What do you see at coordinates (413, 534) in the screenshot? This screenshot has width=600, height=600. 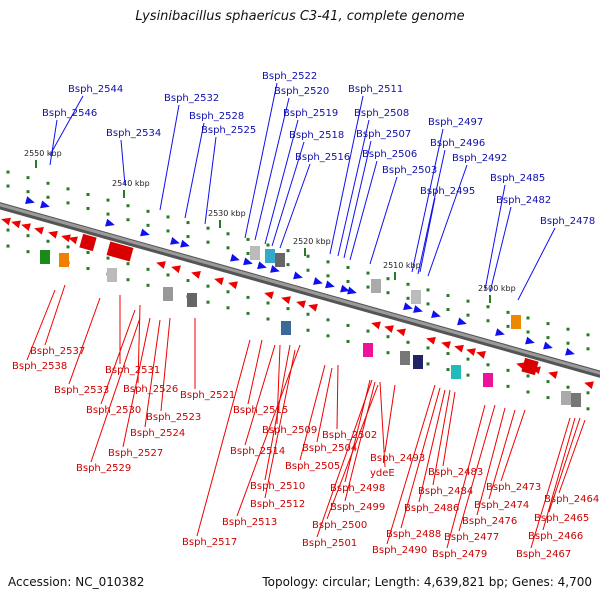 I see `lower-gene-label: Bsph_2488` at bounding box center [413, 534].